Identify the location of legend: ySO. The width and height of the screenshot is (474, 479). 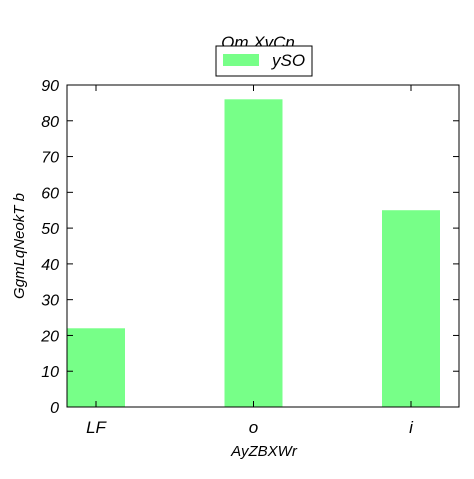
(264, 61).